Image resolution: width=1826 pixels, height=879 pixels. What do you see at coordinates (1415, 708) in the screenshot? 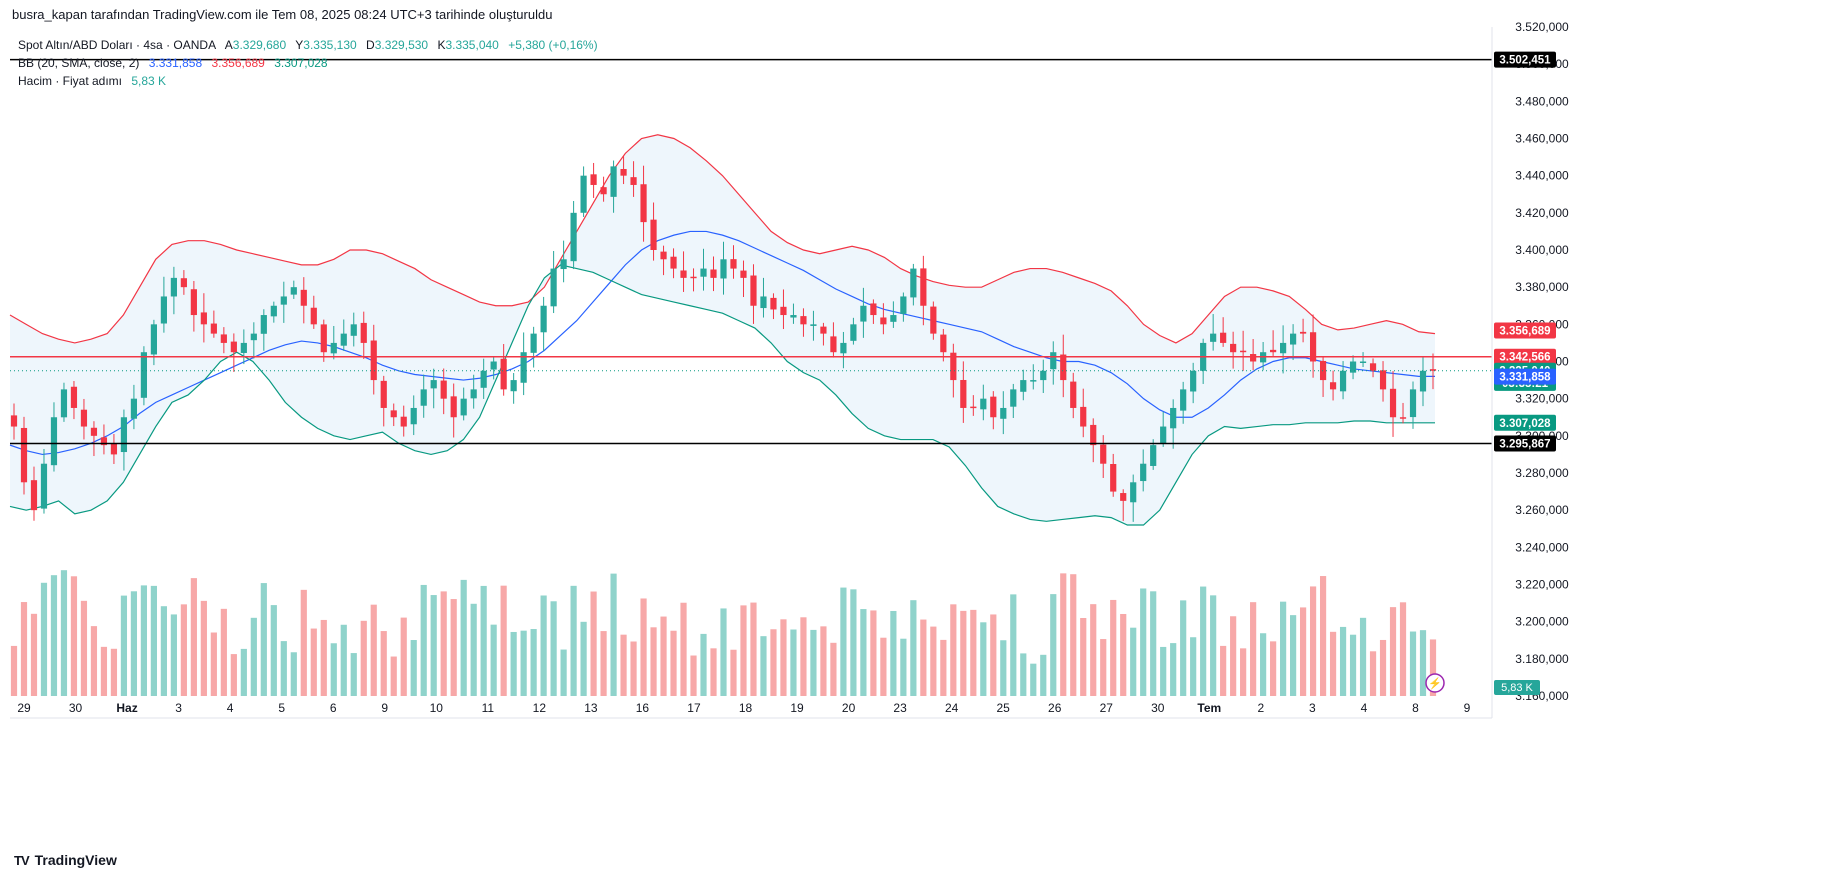
I see `time-tick-label: 8` at bounding box center [1415, 708].